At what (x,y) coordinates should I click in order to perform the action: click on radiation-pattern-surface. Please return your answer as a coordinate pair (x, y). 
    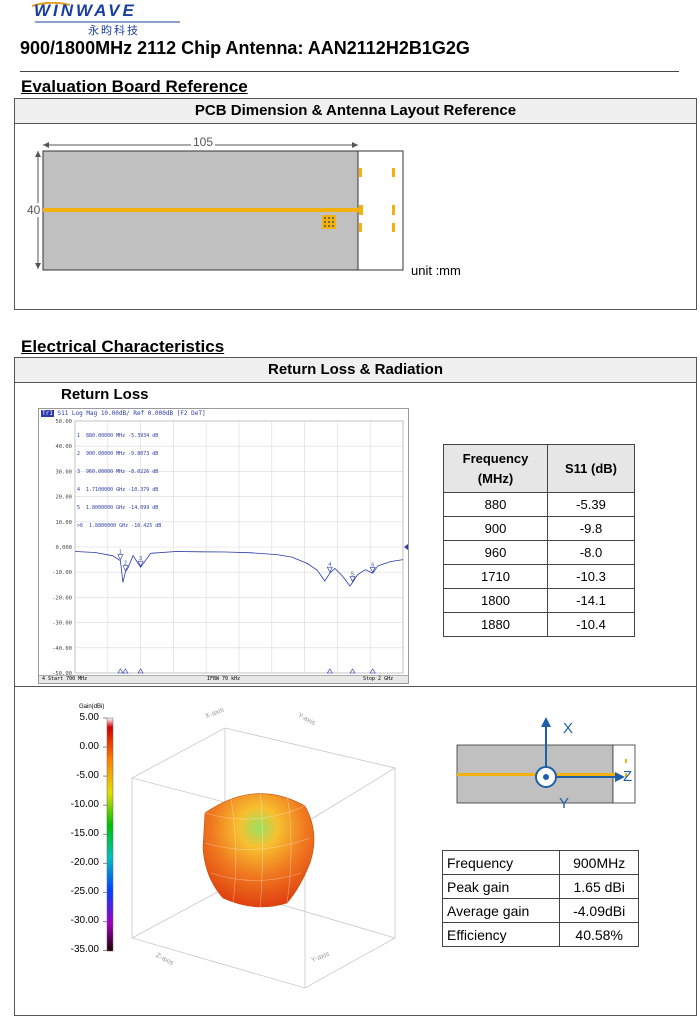
    Looking at the image, I should click on (258, 850).